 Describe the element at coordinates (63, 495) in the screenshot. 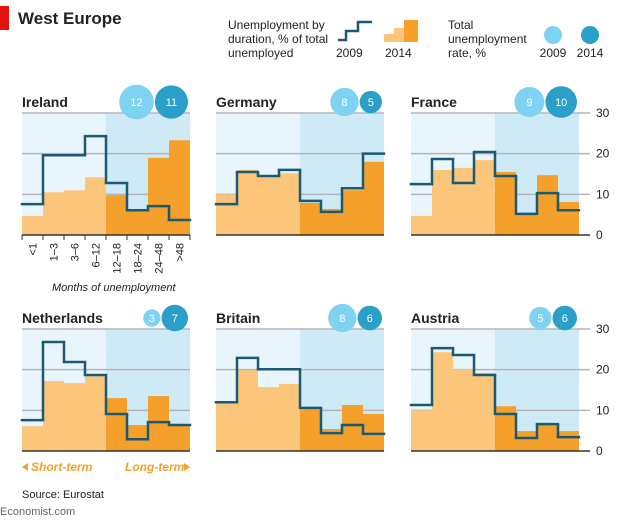

I see `source: Source: Eurostat` at that location.